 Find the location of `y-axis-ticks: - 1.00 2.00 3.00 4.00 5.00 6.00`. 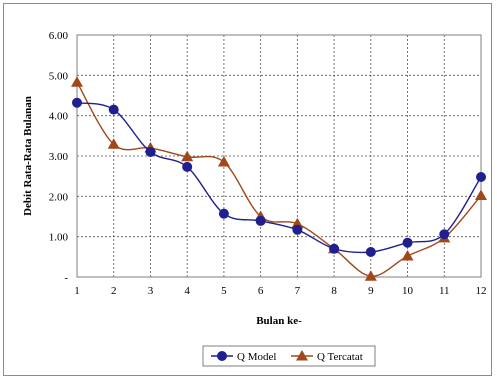

y-axis-ticks: - 1.00 2.00 3.00 4.00 5.00 6.00 is located at coordinates (59, 157).